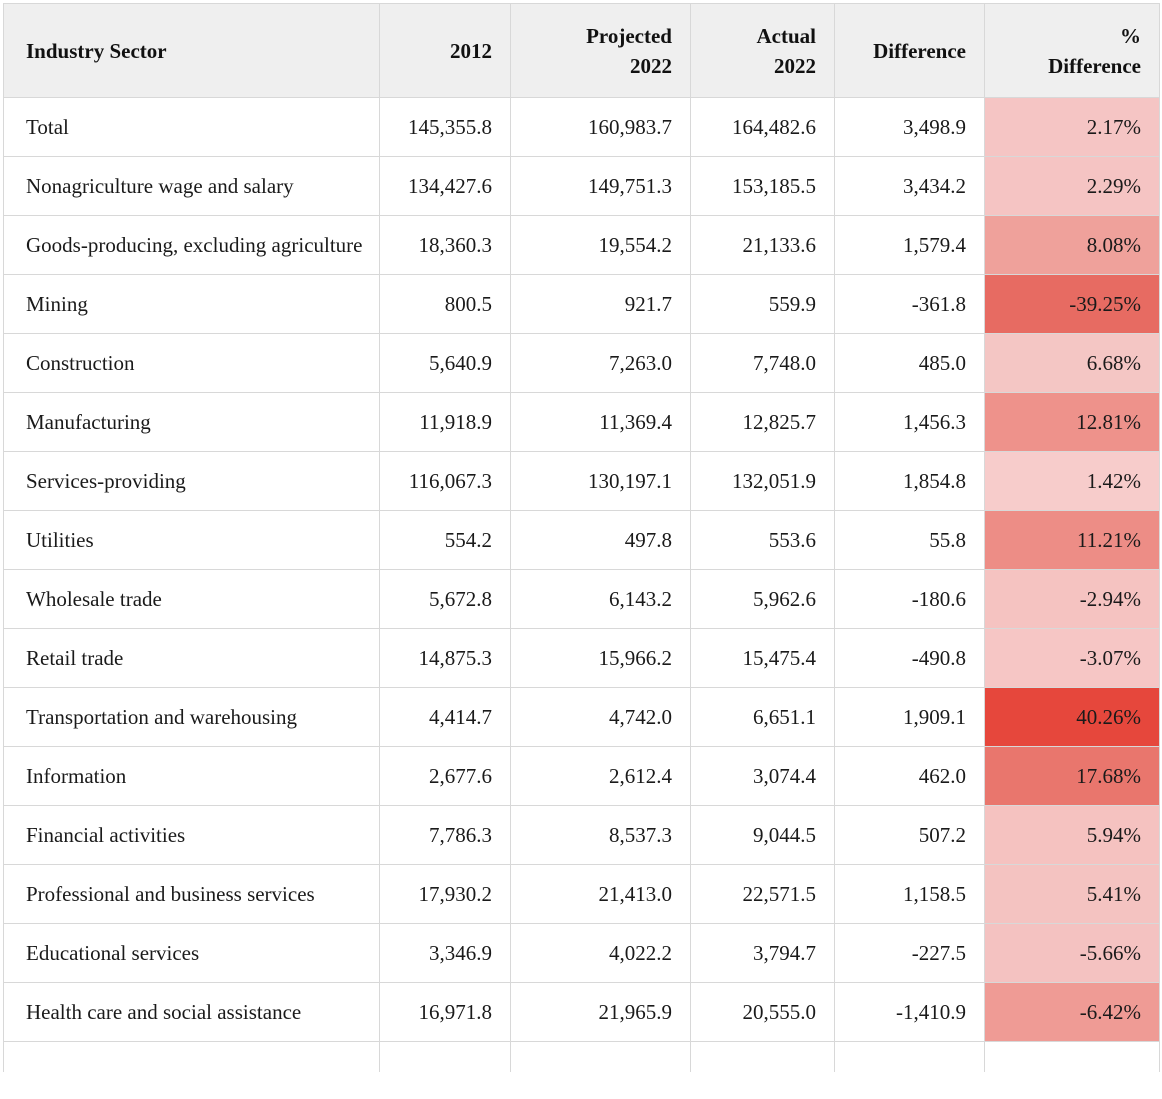  What do you see at coordinates (762, 717) in the screenshot?
I see `actual-2022-cell: 6,651.1` at bounding box center [762, 717].